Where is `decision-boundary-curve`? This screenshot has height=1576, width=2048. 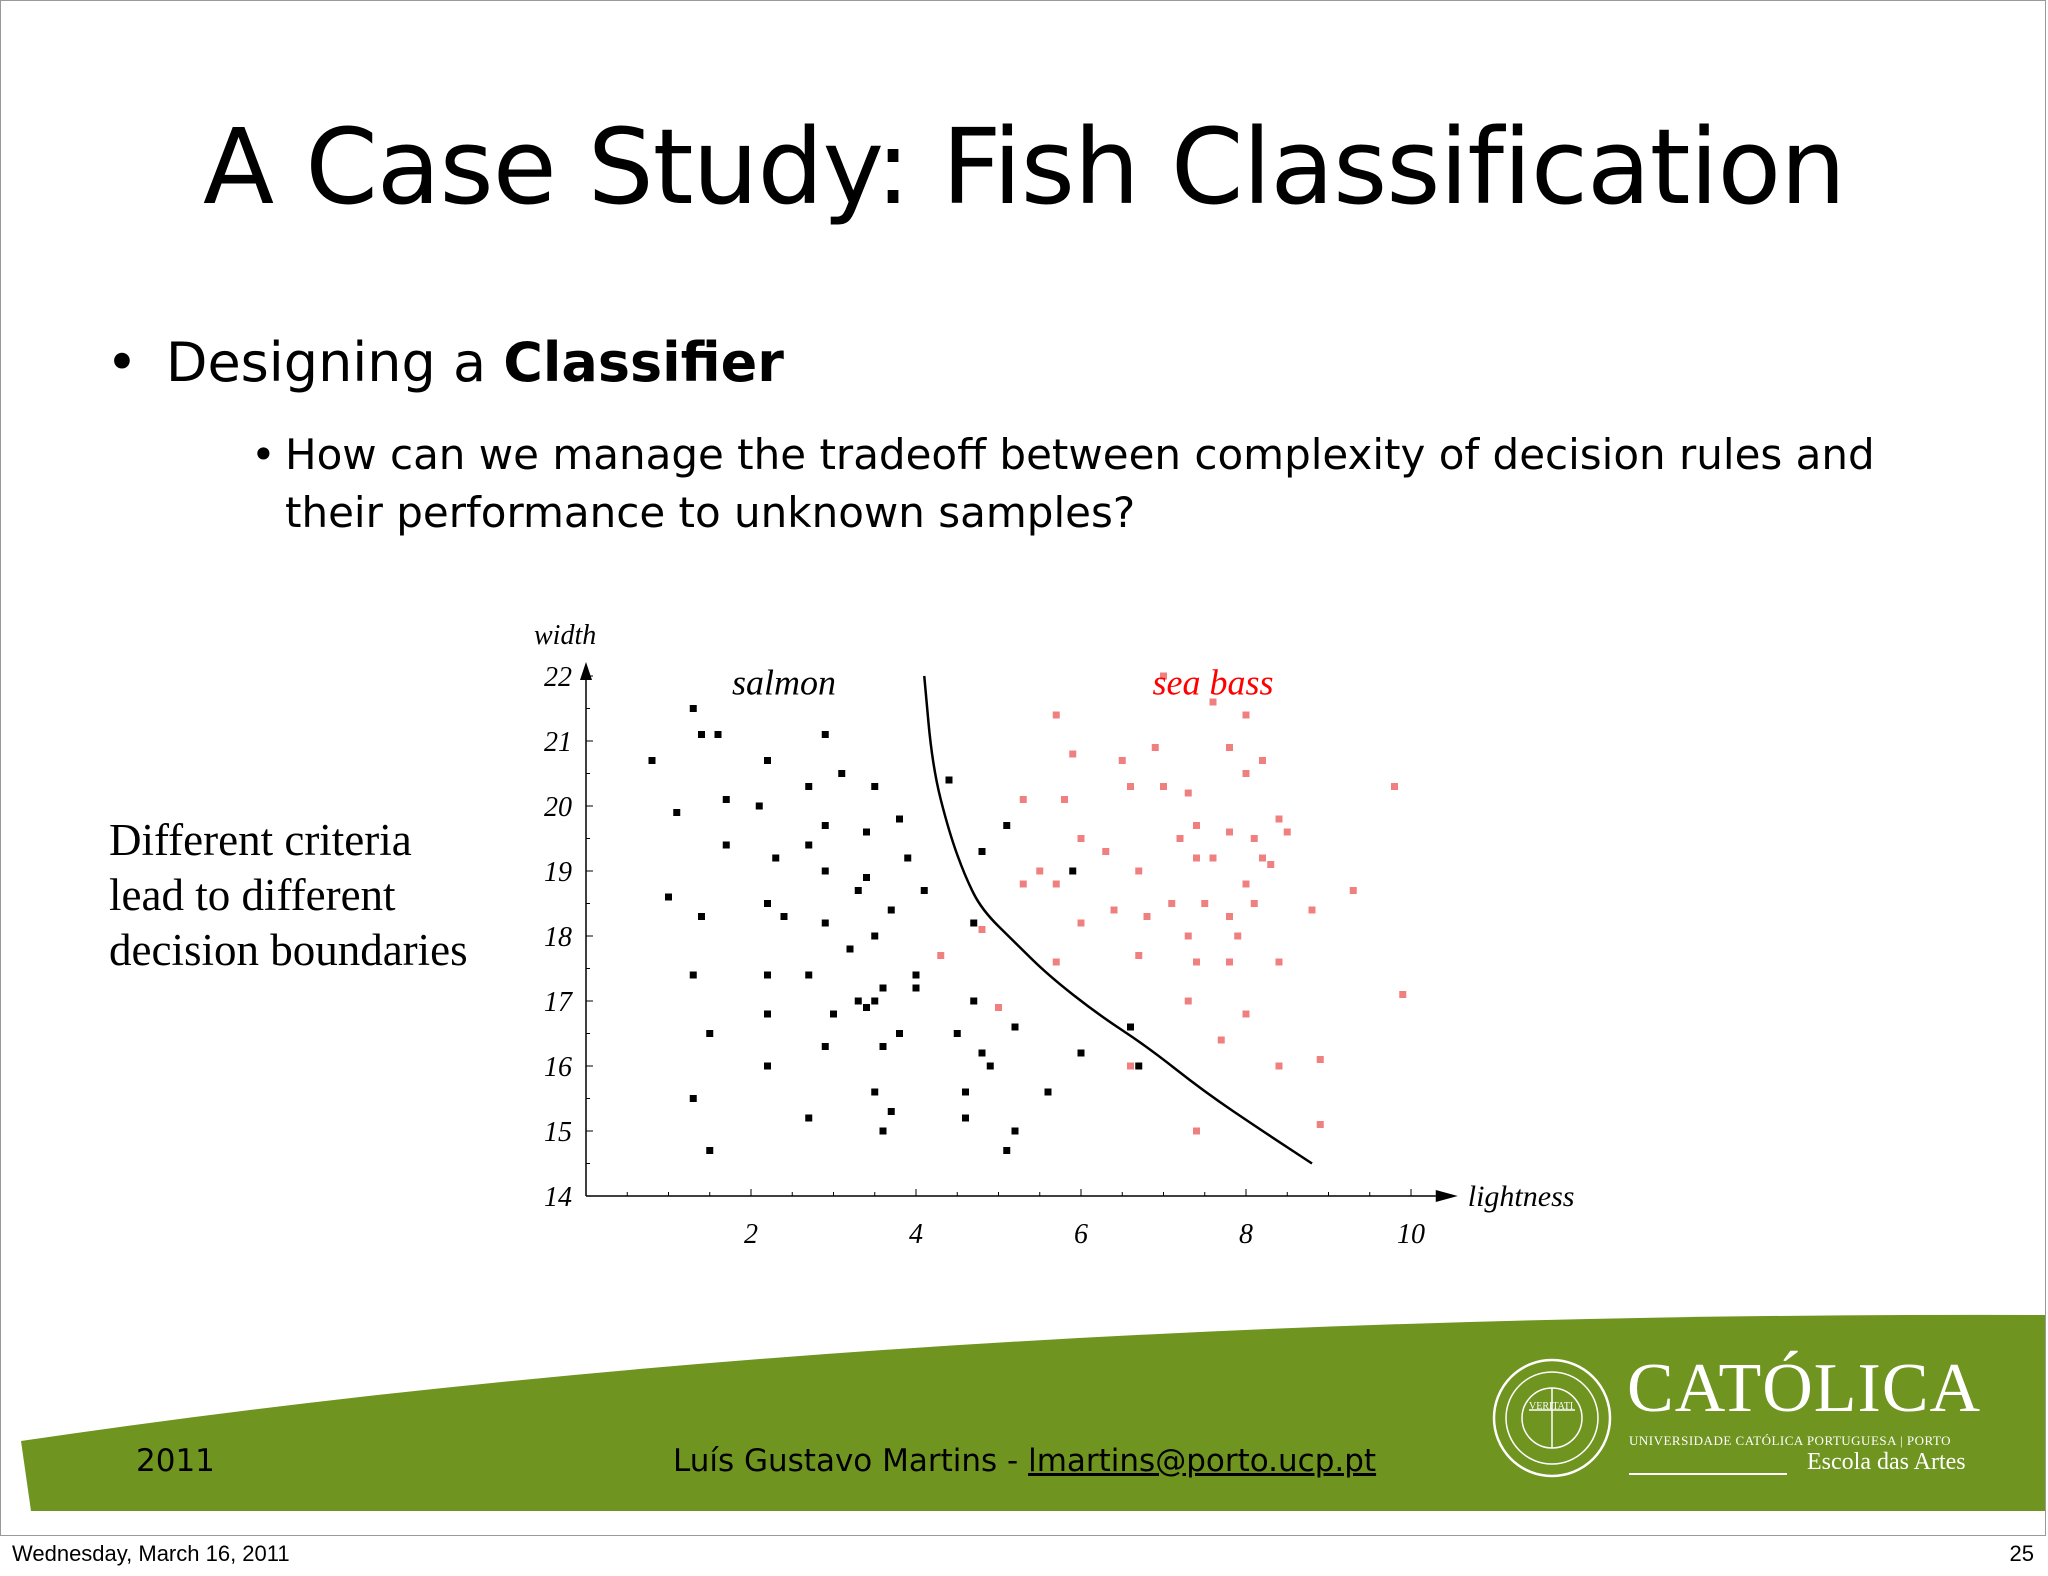 decision-boundary-curve is located at coordinates (1118, 920).